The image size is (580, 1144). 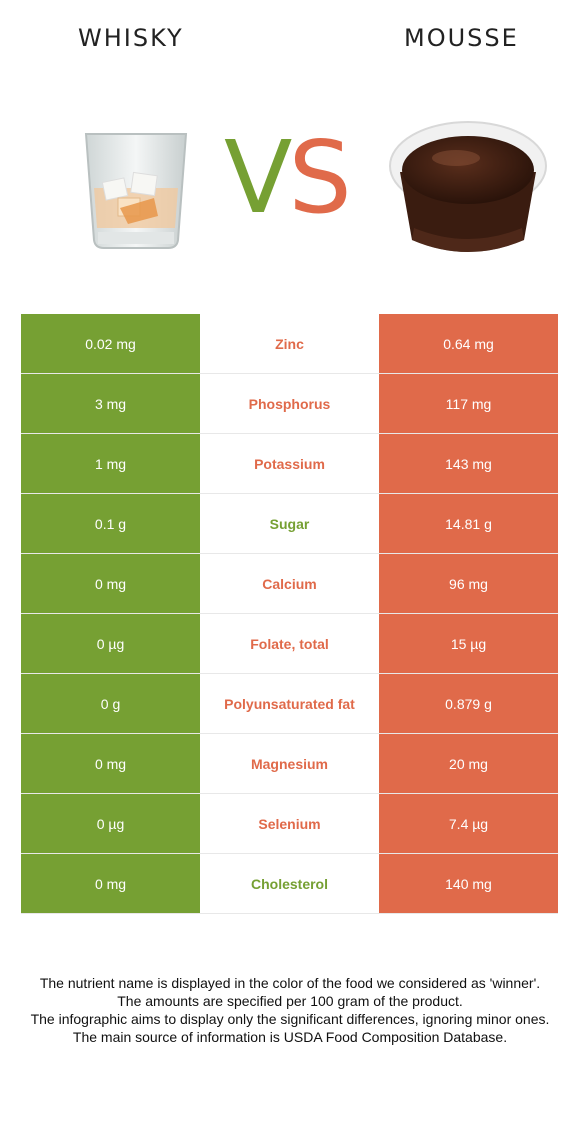 I want to click on table-row: 0 µg Selenium 7.4 µg, so click(x=289, y=824).